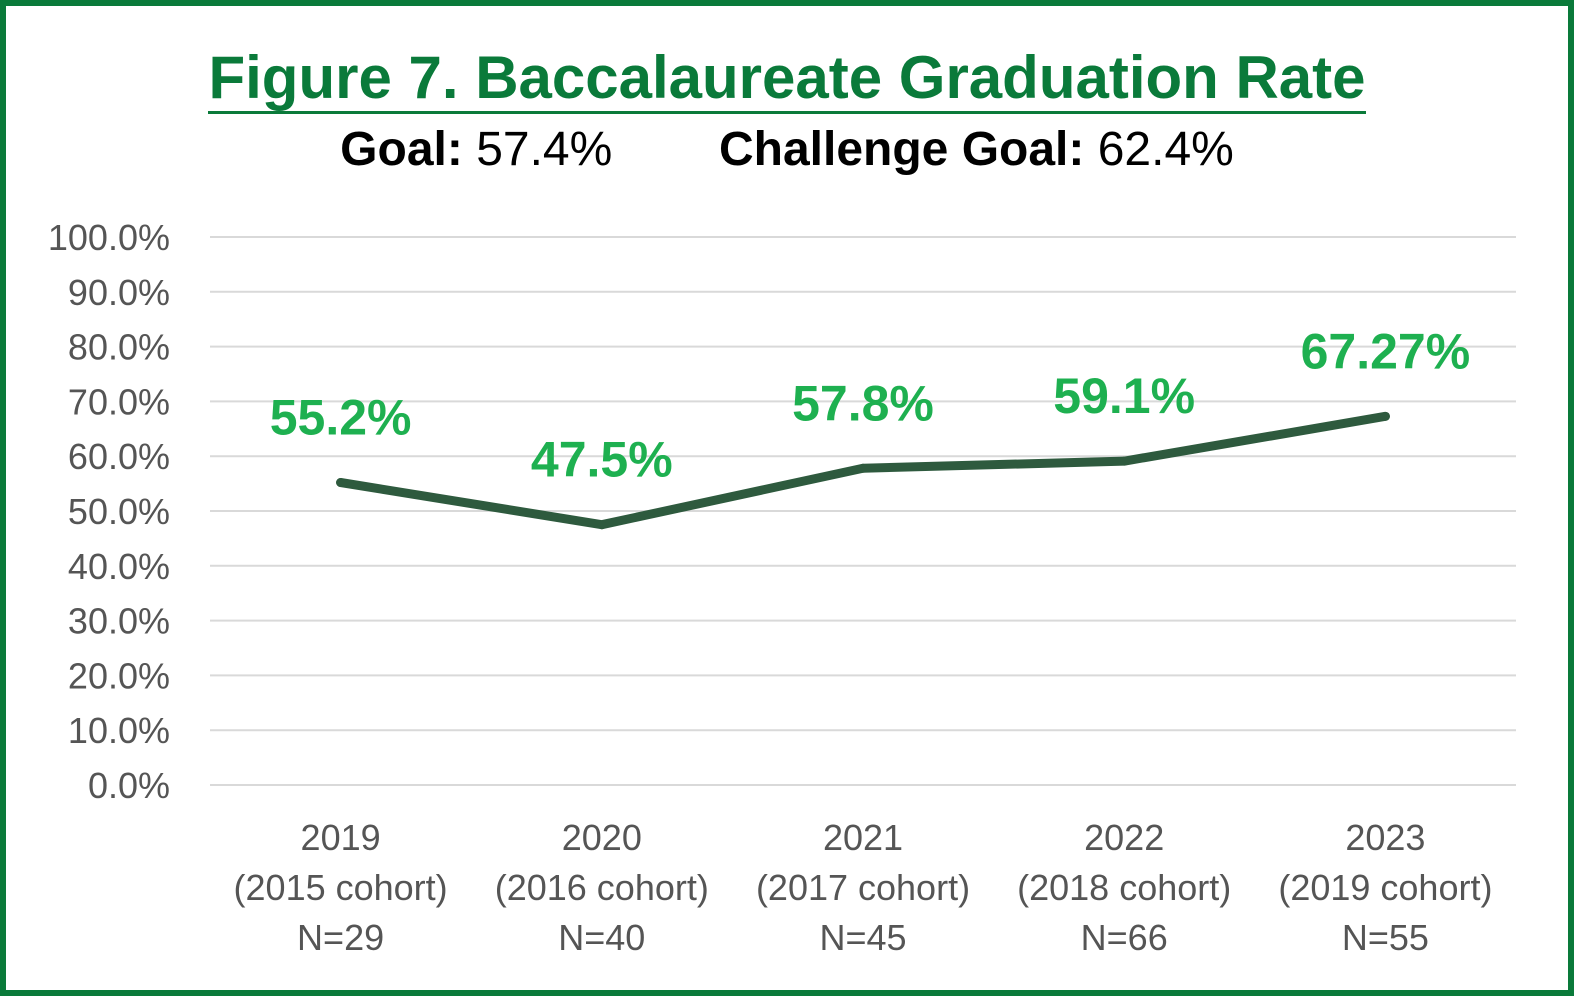  What do you see at coordinates (1385, 887) in the screenshot?
I see `x-tick-label: (2019 cohort)` at bounding box center [1385, 887].